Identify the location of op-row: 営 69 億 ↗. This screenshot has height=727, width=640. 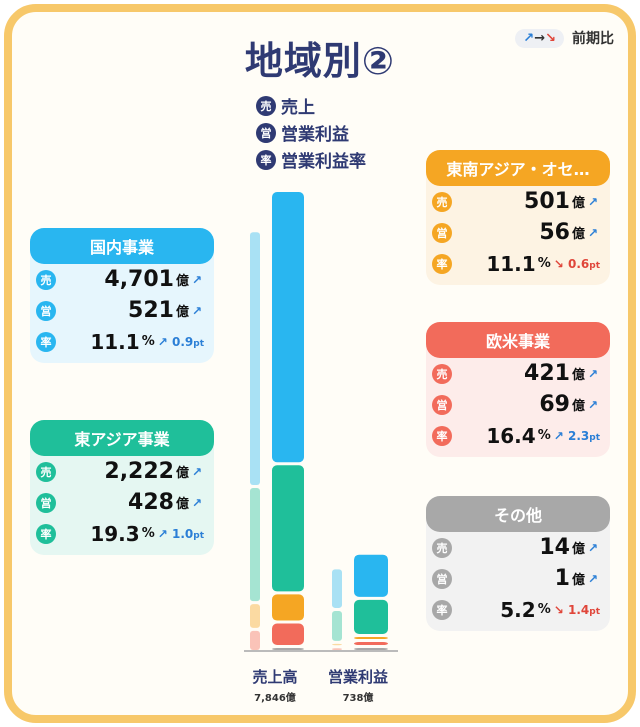
(518, 404).